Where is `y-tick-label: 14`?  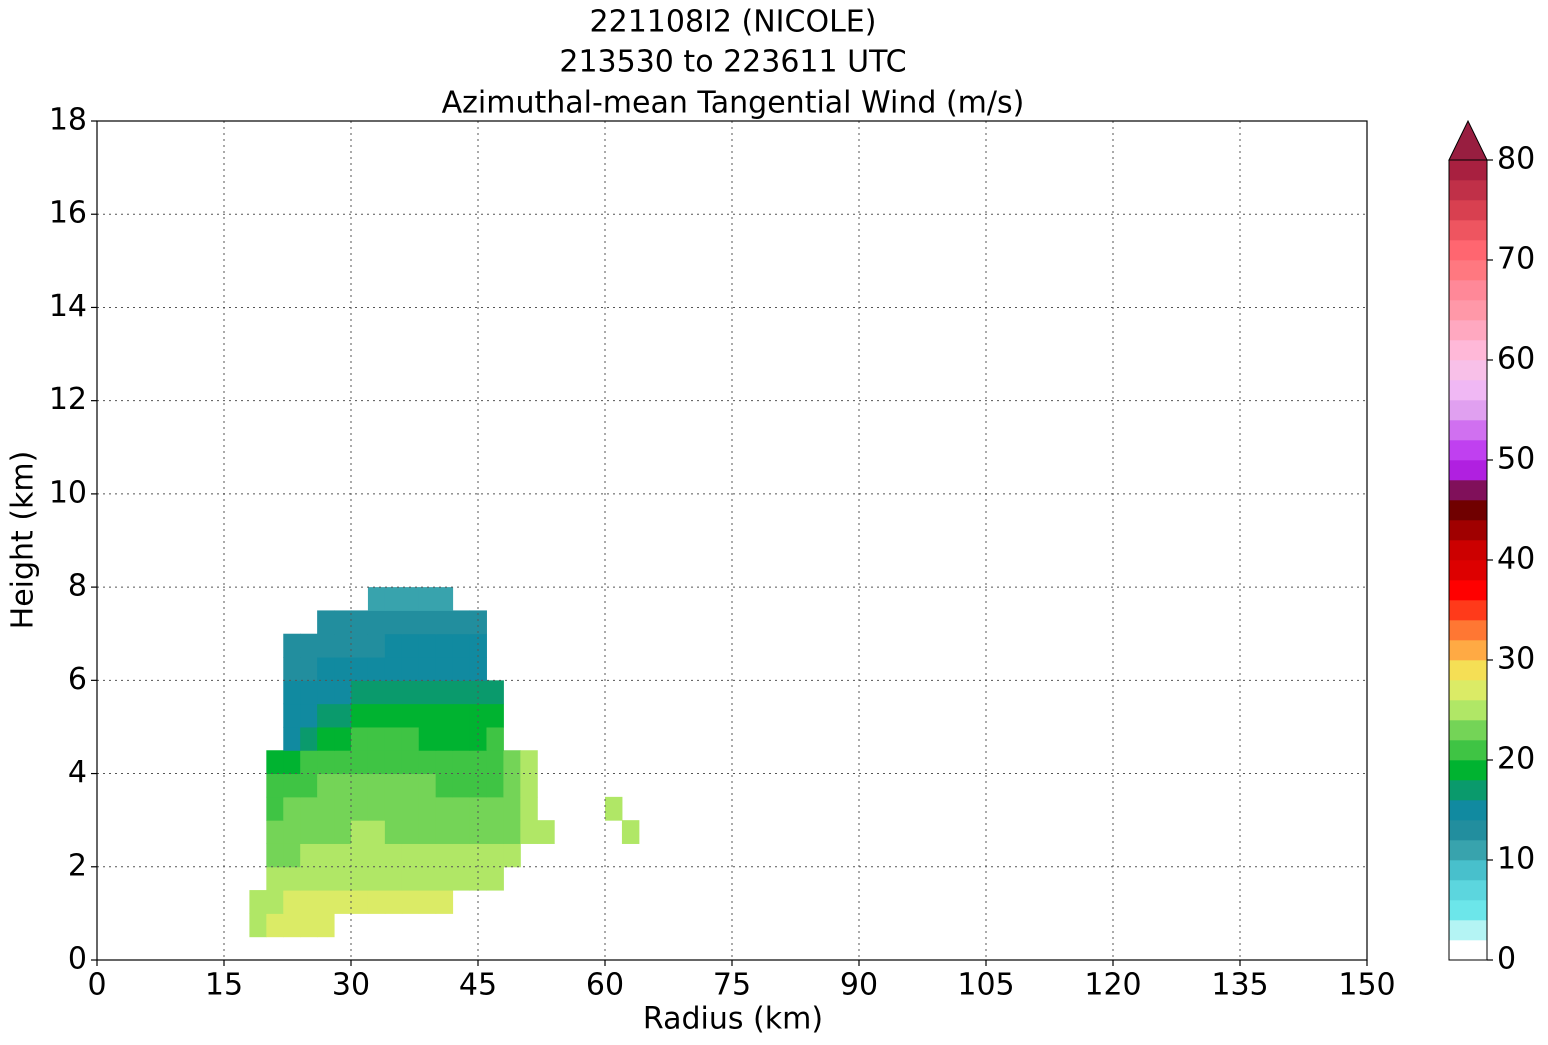
y-tick-label: 14 is located at coordinates (68, 306).